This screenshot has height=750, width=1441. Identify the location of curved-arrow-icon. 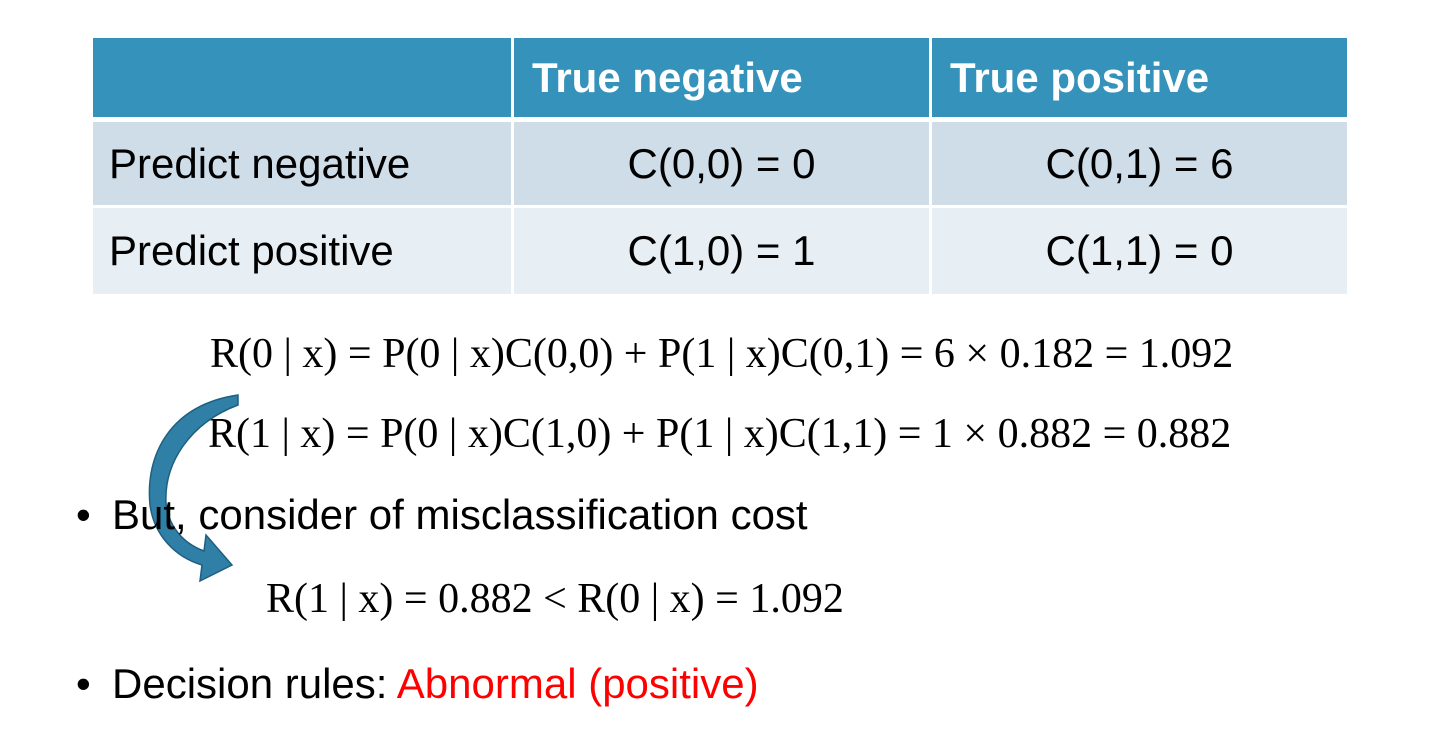
(193, 488).